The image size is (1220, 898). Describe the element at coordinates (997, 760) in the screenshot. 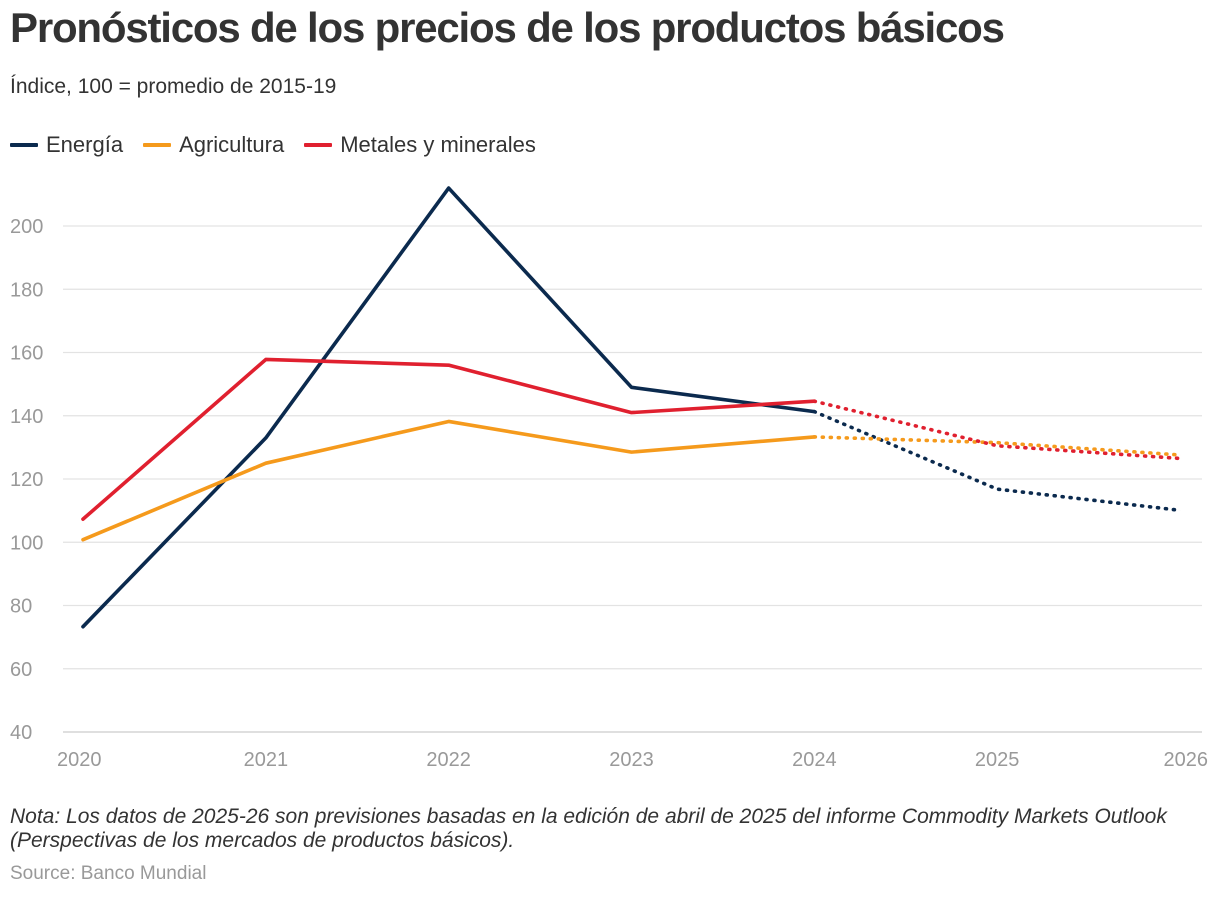

I see `x-tick-label-2025: 2025` at that location.